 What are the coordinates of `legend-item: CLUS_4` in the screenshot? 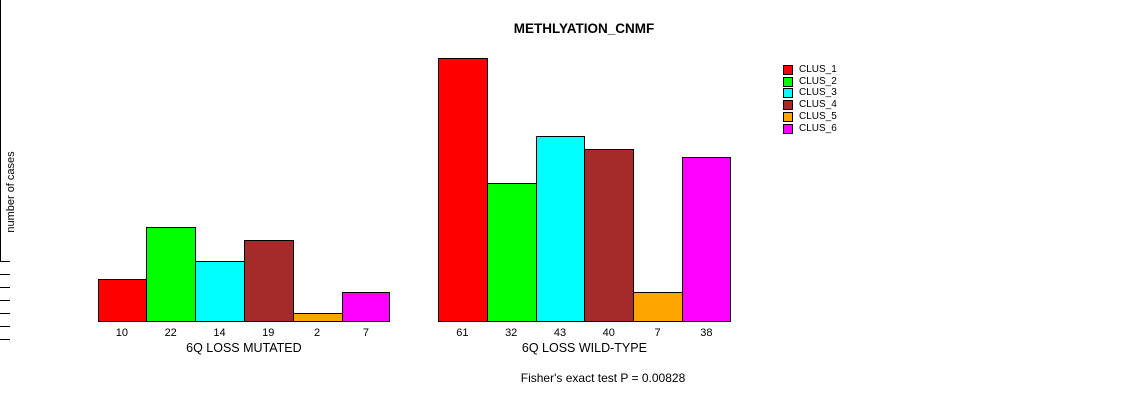 It's located at (810, 104).